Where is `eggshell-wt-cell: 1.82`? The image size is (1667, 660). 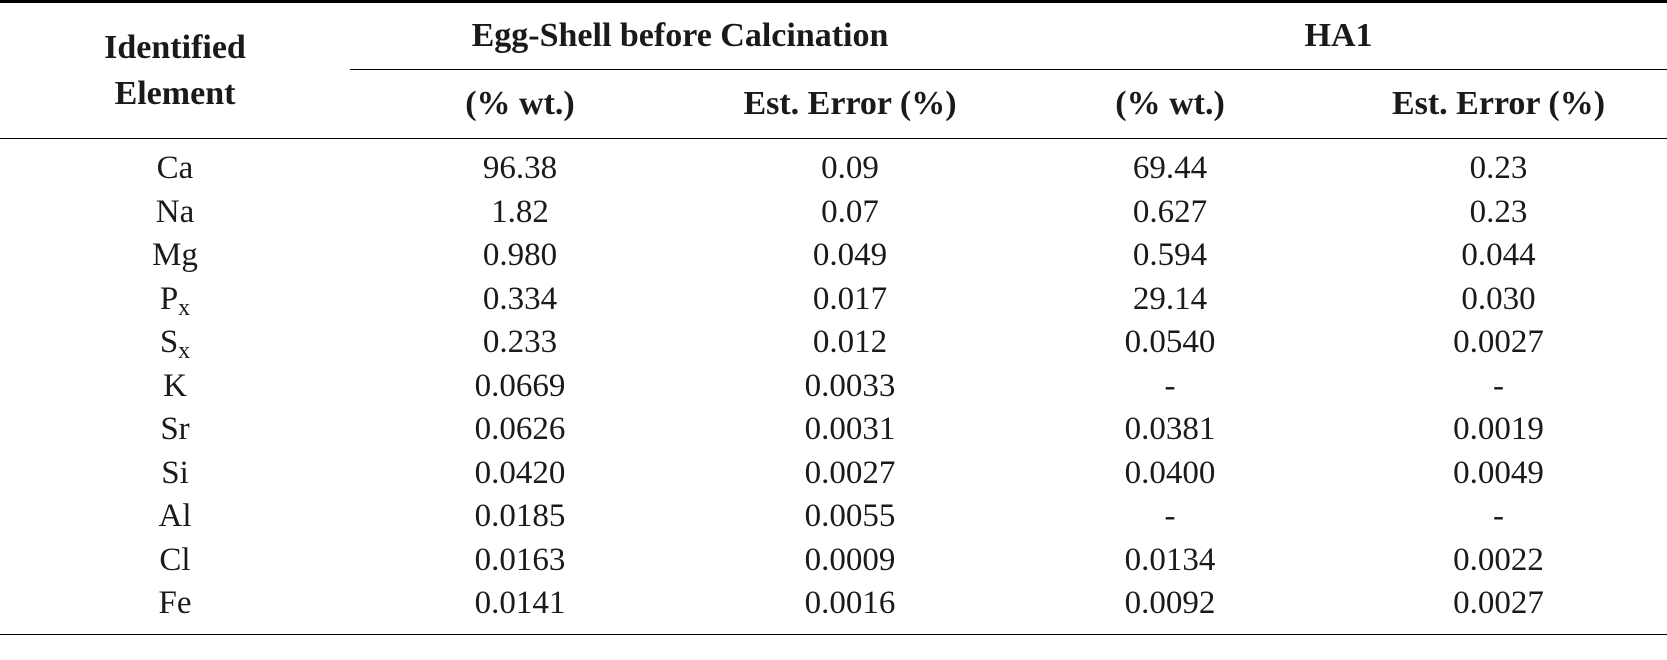 eggshell-wt-cell: 1.82 is located at coordinates (520, 211).